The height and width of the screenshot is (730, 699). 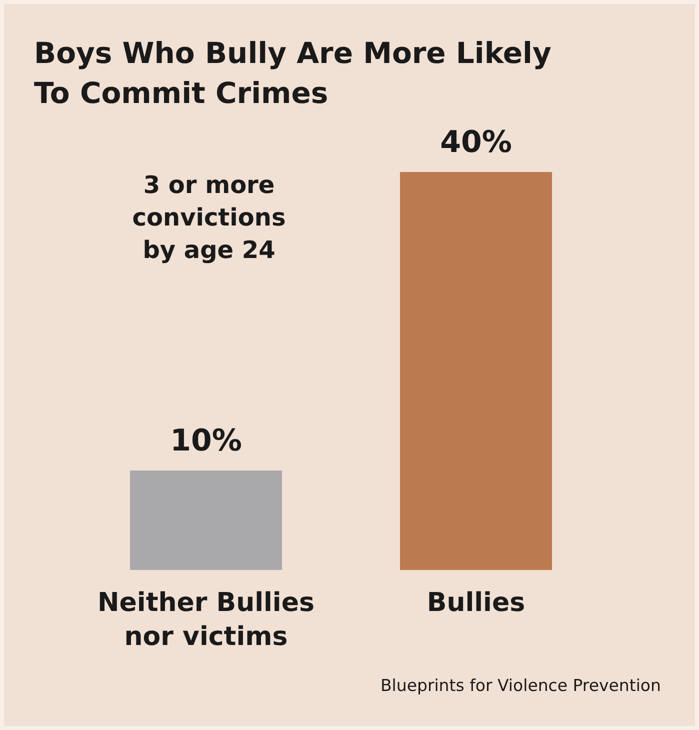 What do you see at coordinates (206, 441) in the screenshot?
I see `data-label: 10%` at bounding box center [206, 441].